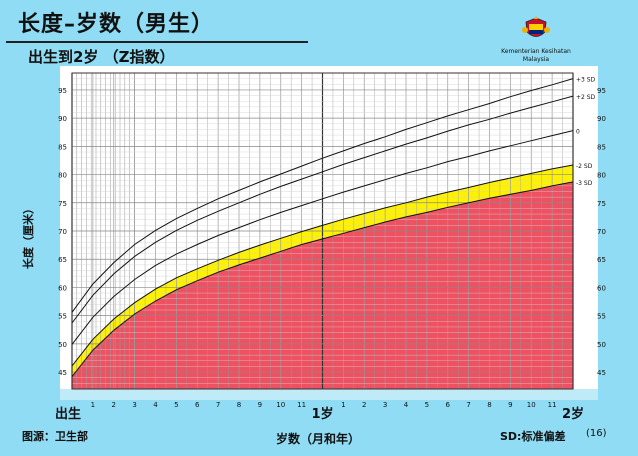 The image size is (638, 456). What do you see at coordinates (68, 414) in the screenshot?
I see `x-major-label: 出生` at bounding box center [68, 414].